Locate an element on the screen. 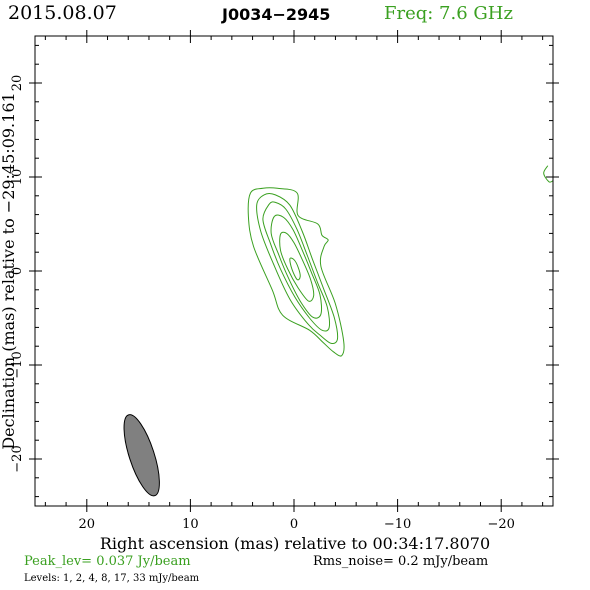 This screenshot has width=590, height=590. contour-levels: Levels: 1, 2, 4, 8, 17, 33 mJy/beam is located at coordinates (112, 578).